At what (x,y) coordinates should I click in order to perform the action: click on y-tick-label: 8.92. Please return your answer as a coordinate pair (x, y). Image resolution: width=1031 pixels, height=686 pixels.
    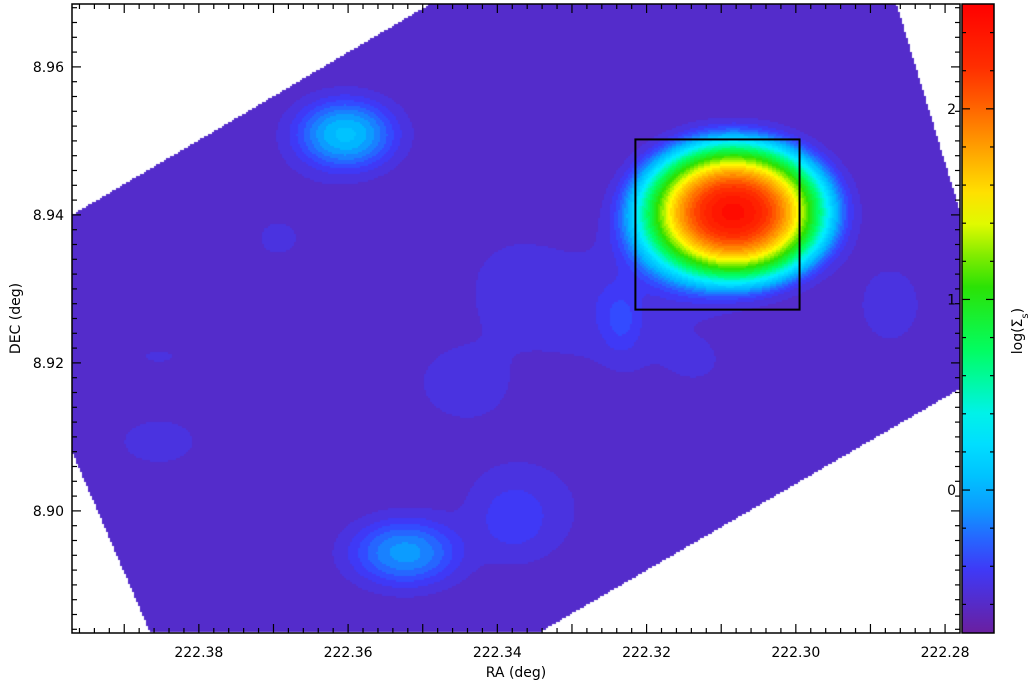
    Looking at the image, I should click on (48, 364).